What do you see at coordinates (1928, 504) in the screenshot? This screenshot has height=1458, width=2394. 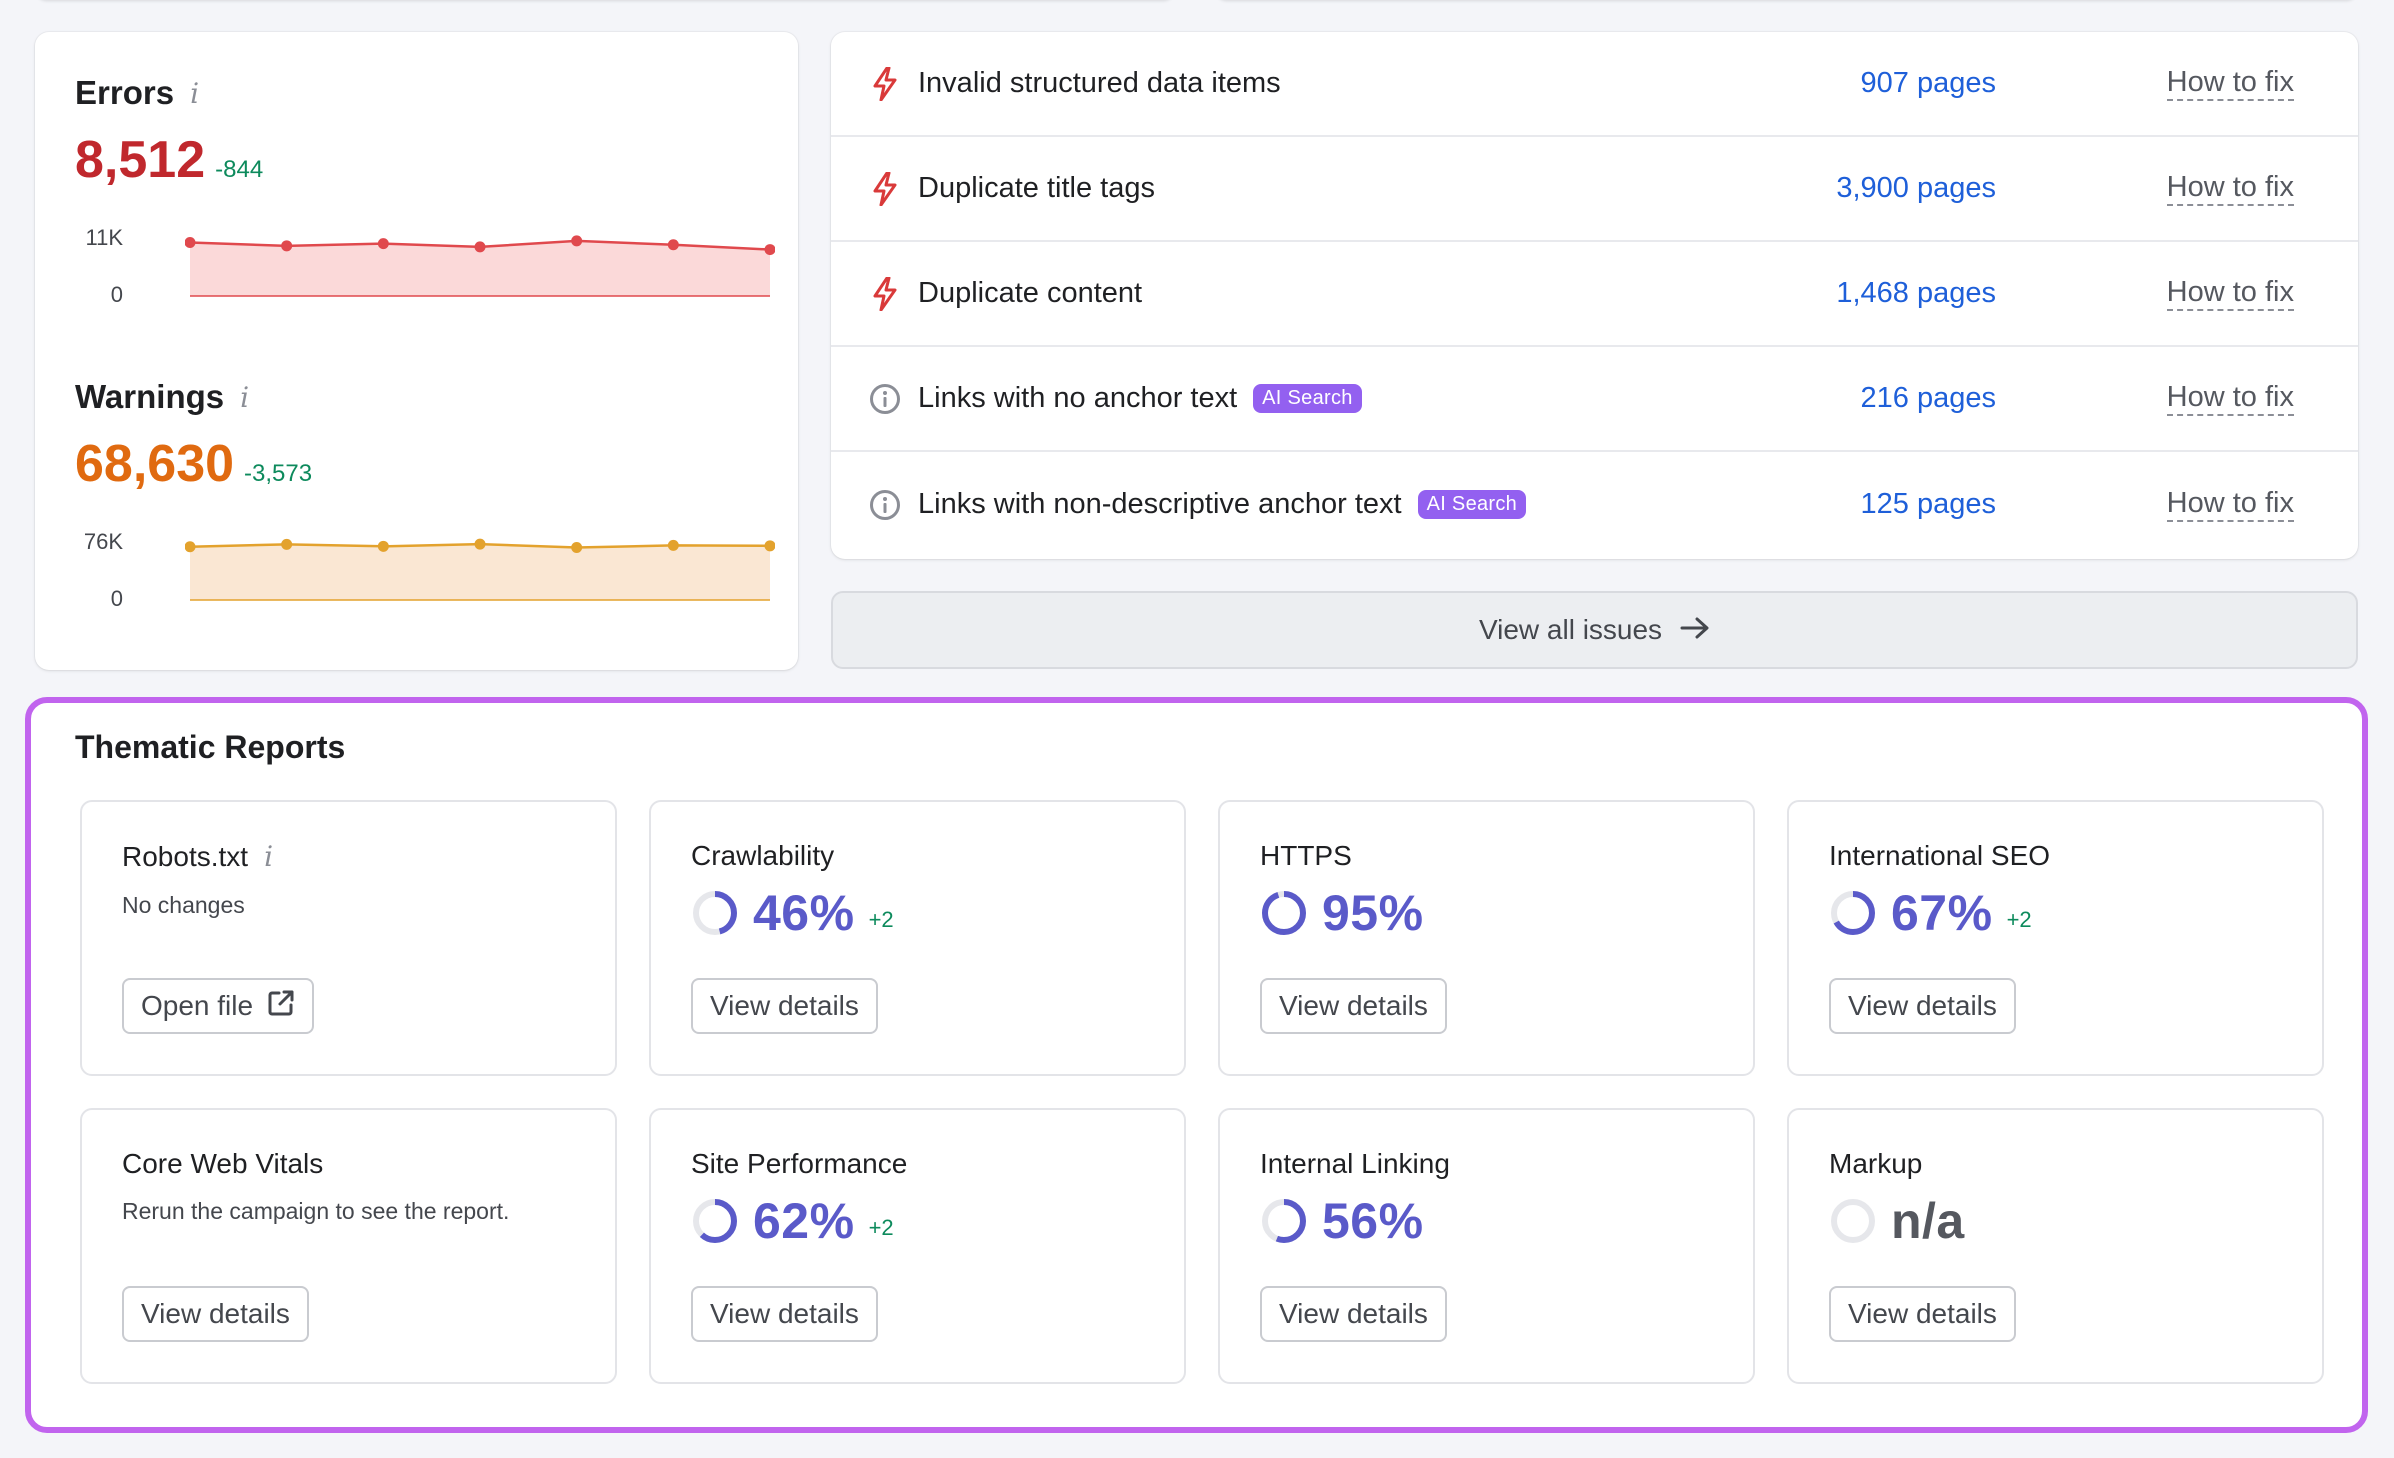 I see `issue-pages-link: 125 pages` at bounding box center [1928, 504].